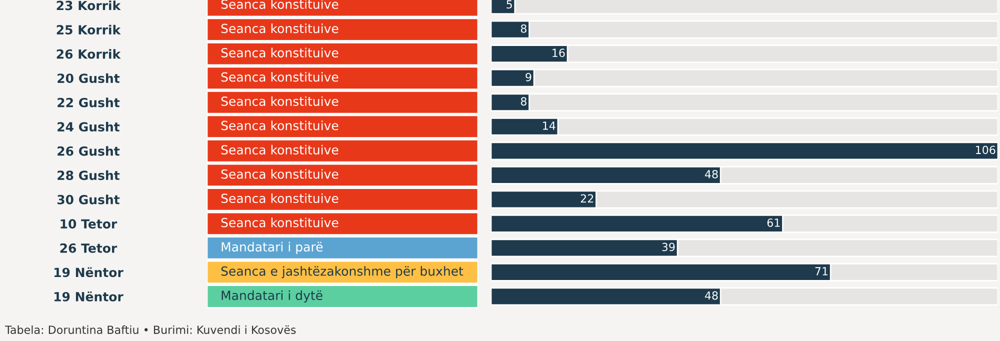  What do you see at coordinates (549, 126) in the screenshot?
I see `data-label: 14` at bounding box center [549, 126].